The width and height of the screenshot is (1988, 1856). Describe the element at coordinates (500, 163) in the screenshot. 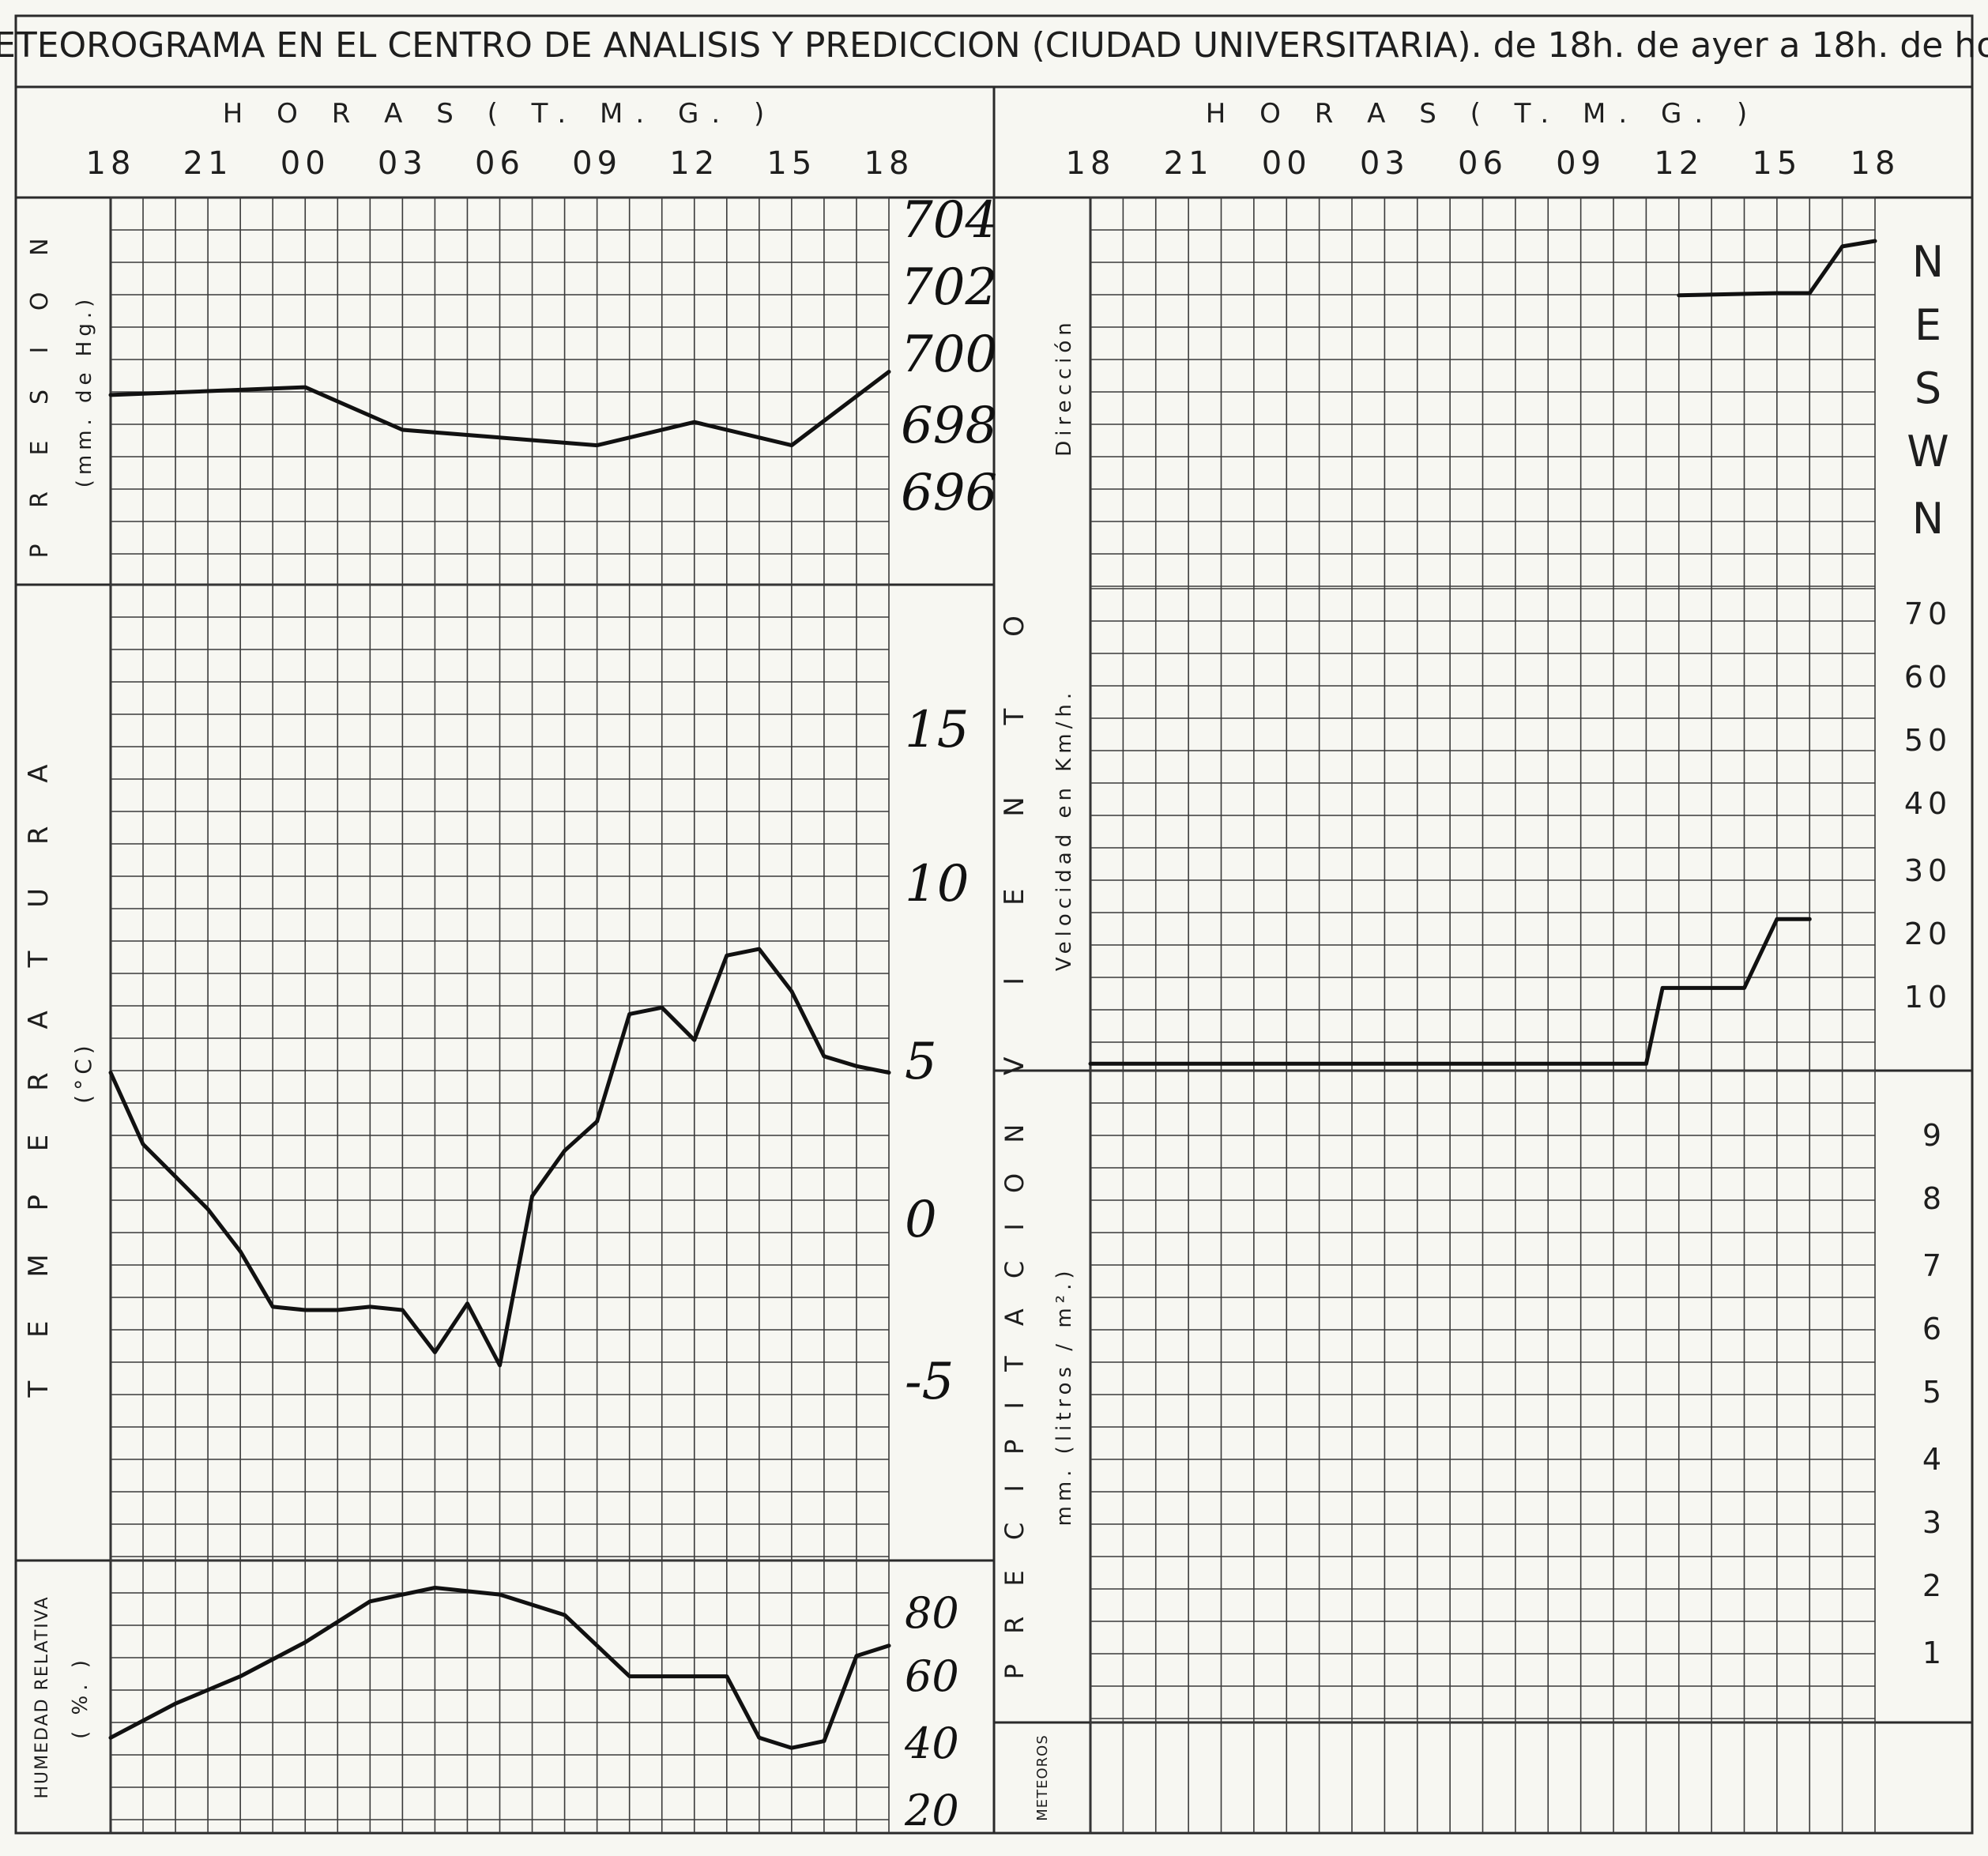

I see `left-hour-tick: 06` at that location.